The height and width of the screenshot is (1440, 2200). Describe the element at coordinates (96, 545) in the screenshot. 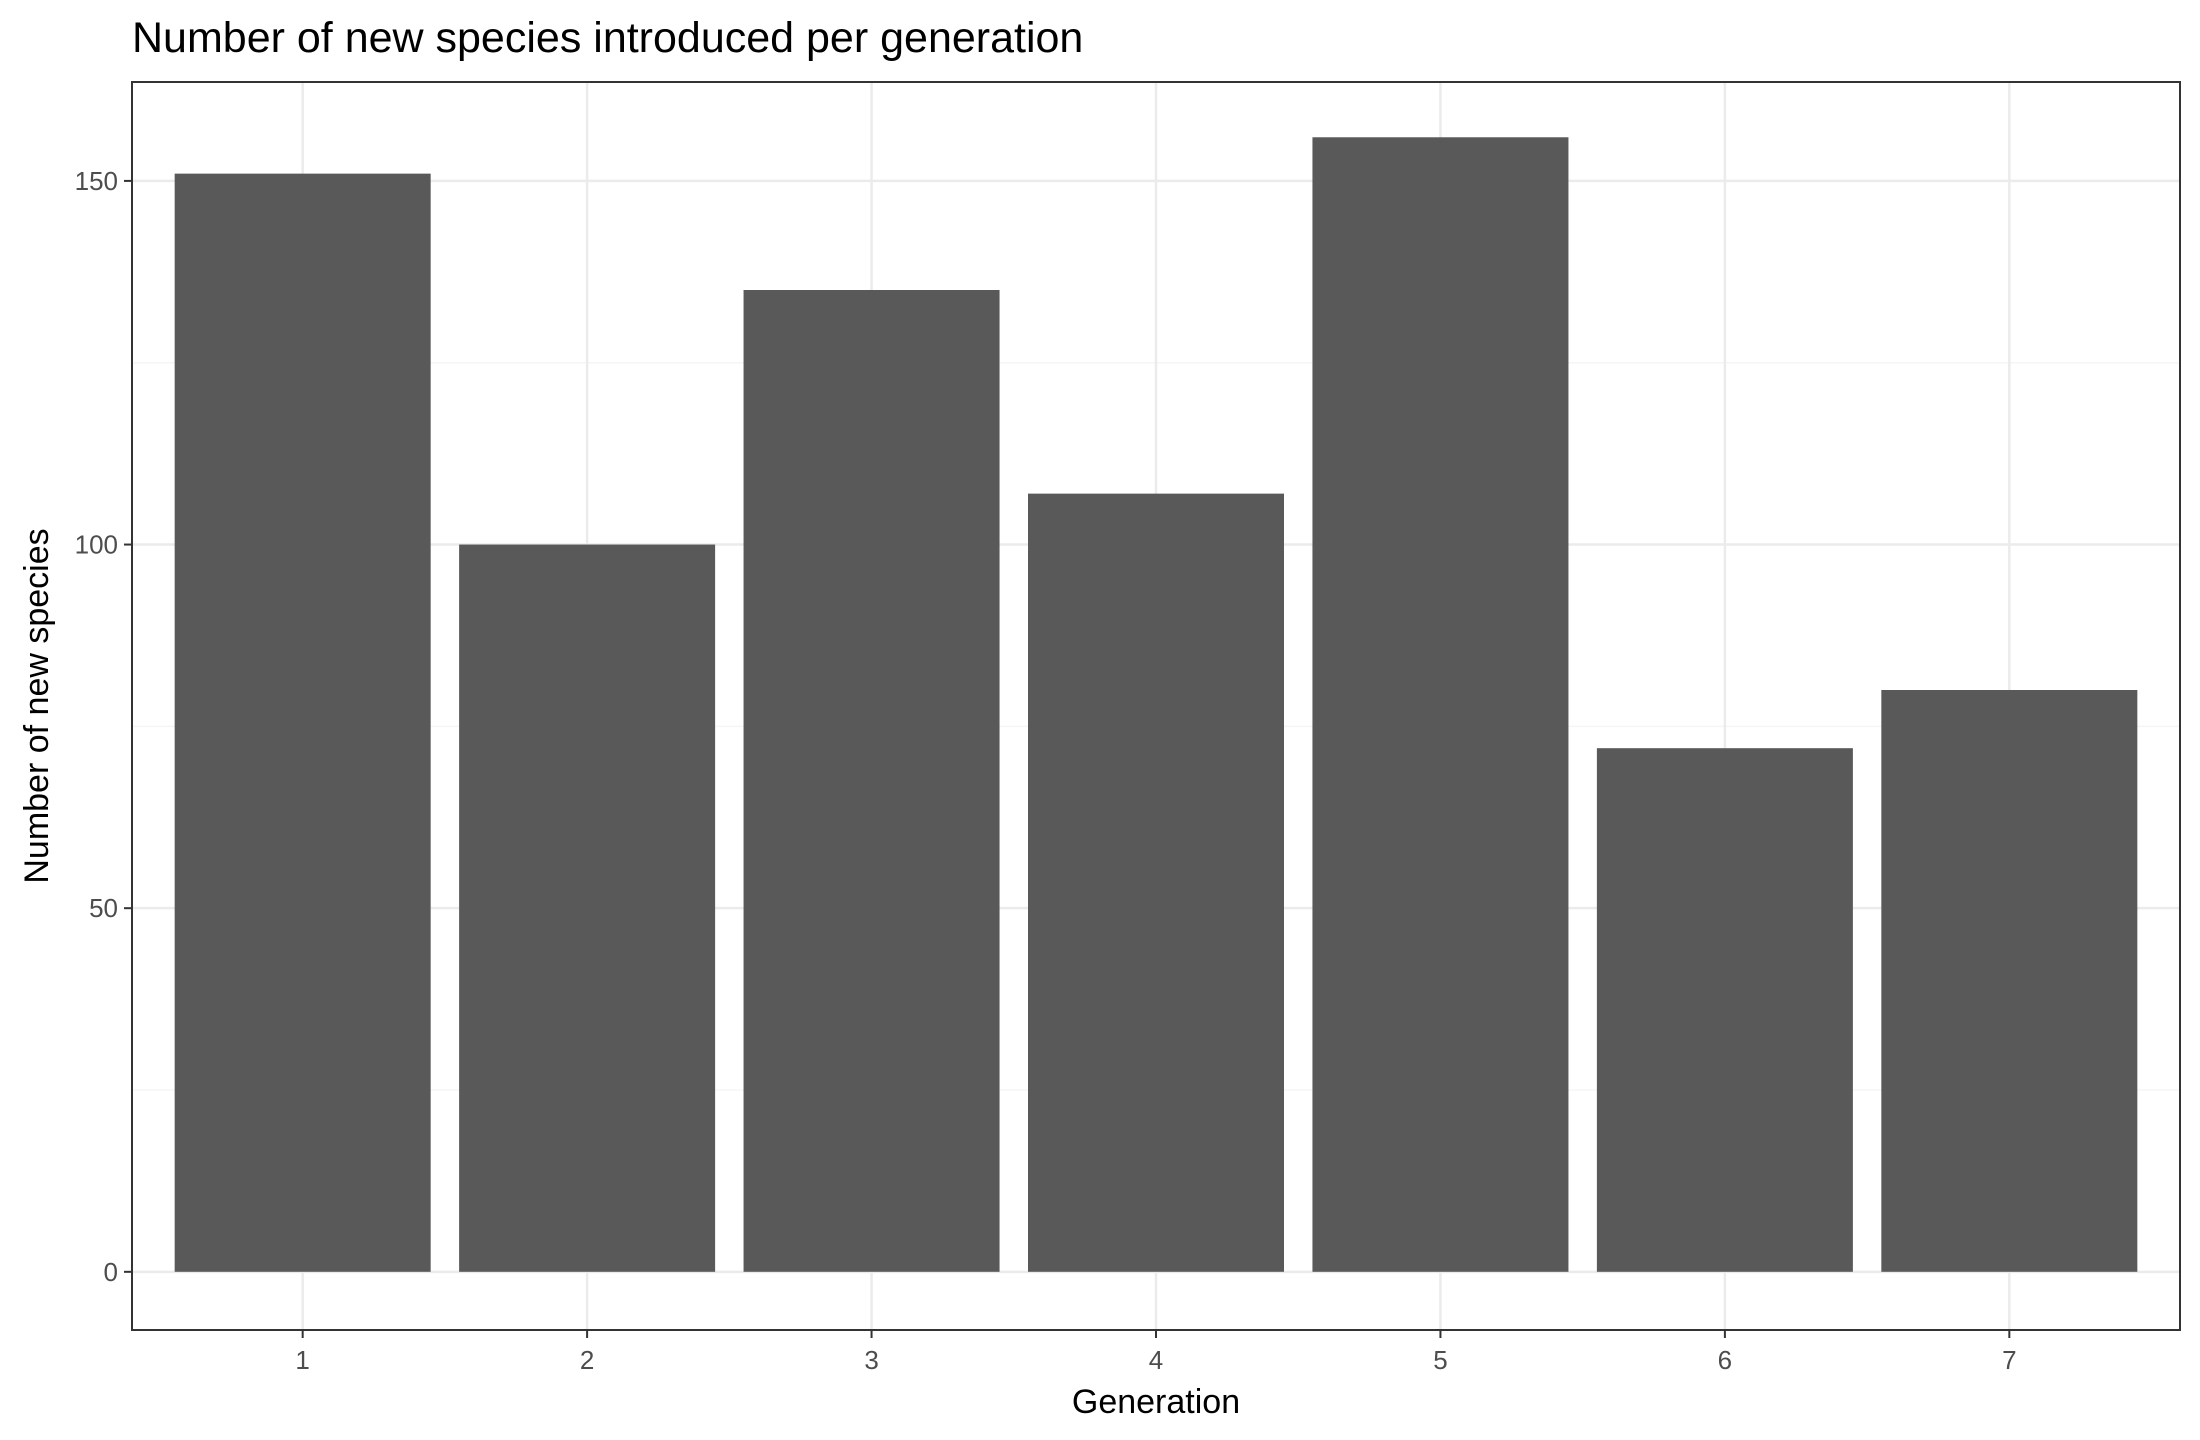

I see `y-tick-label: 100` at that location.